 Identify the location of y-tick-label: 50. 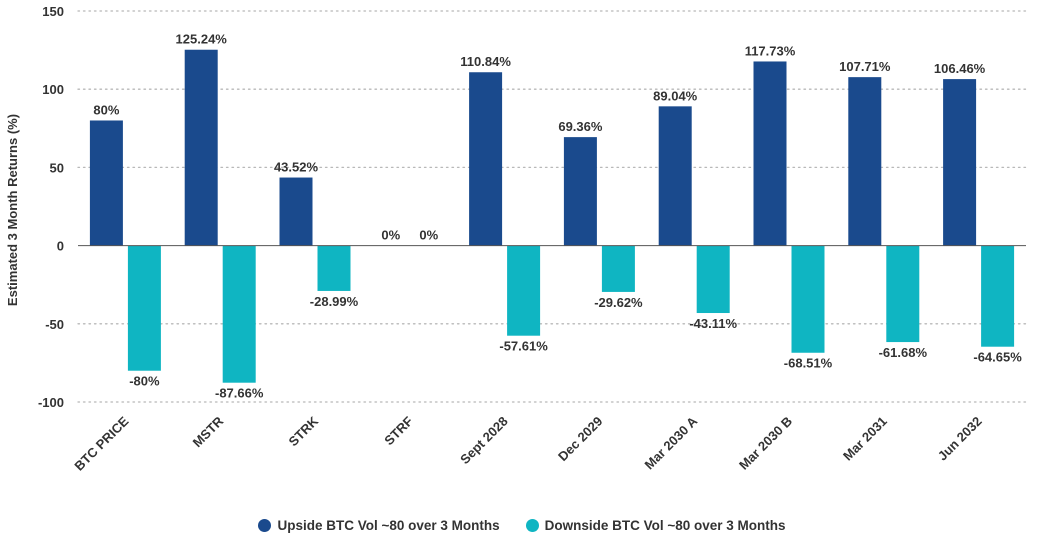
(57, 167).